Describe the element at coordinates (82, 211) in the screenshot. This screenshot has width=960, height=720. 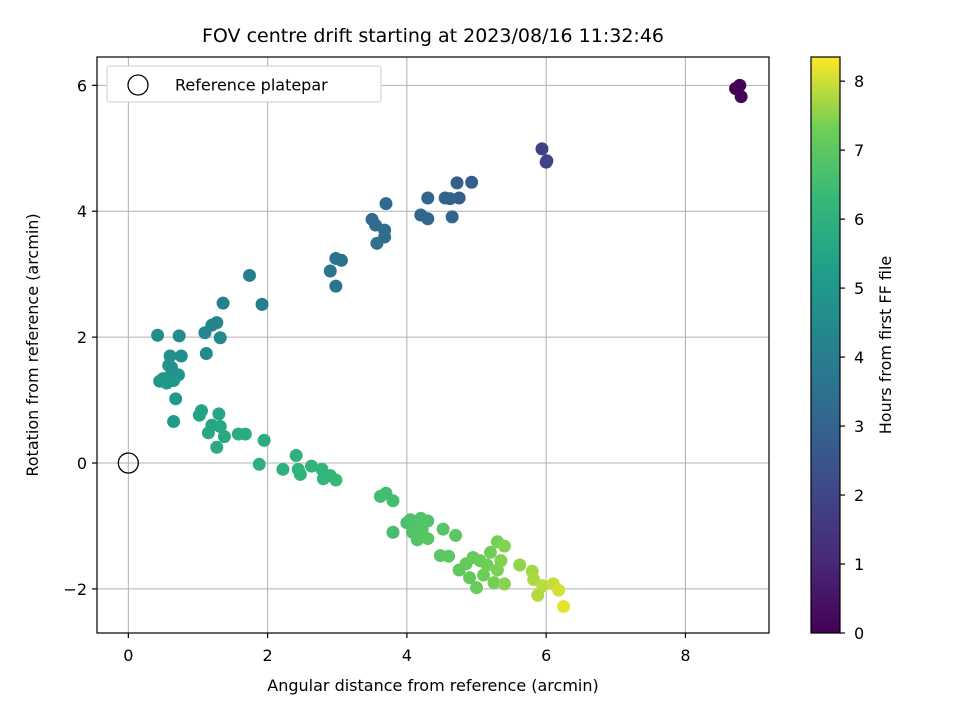
I see `y-tick-label: 4` at that location.